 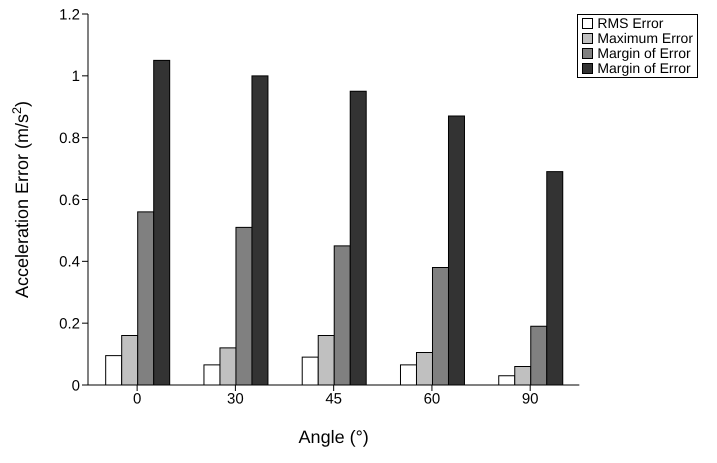 What do you see at coordinates (69, 200) in the screenshot?
I see `y-tick-label: 0.6` at bounding box center [69, 200].